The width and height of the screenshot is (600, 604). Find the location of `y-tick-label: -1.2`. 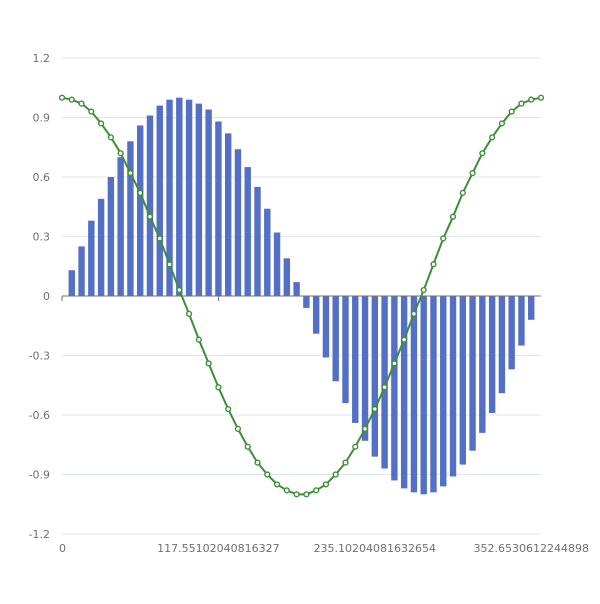

y-tick-label: -1.2 is located at coordinates (39, 534).